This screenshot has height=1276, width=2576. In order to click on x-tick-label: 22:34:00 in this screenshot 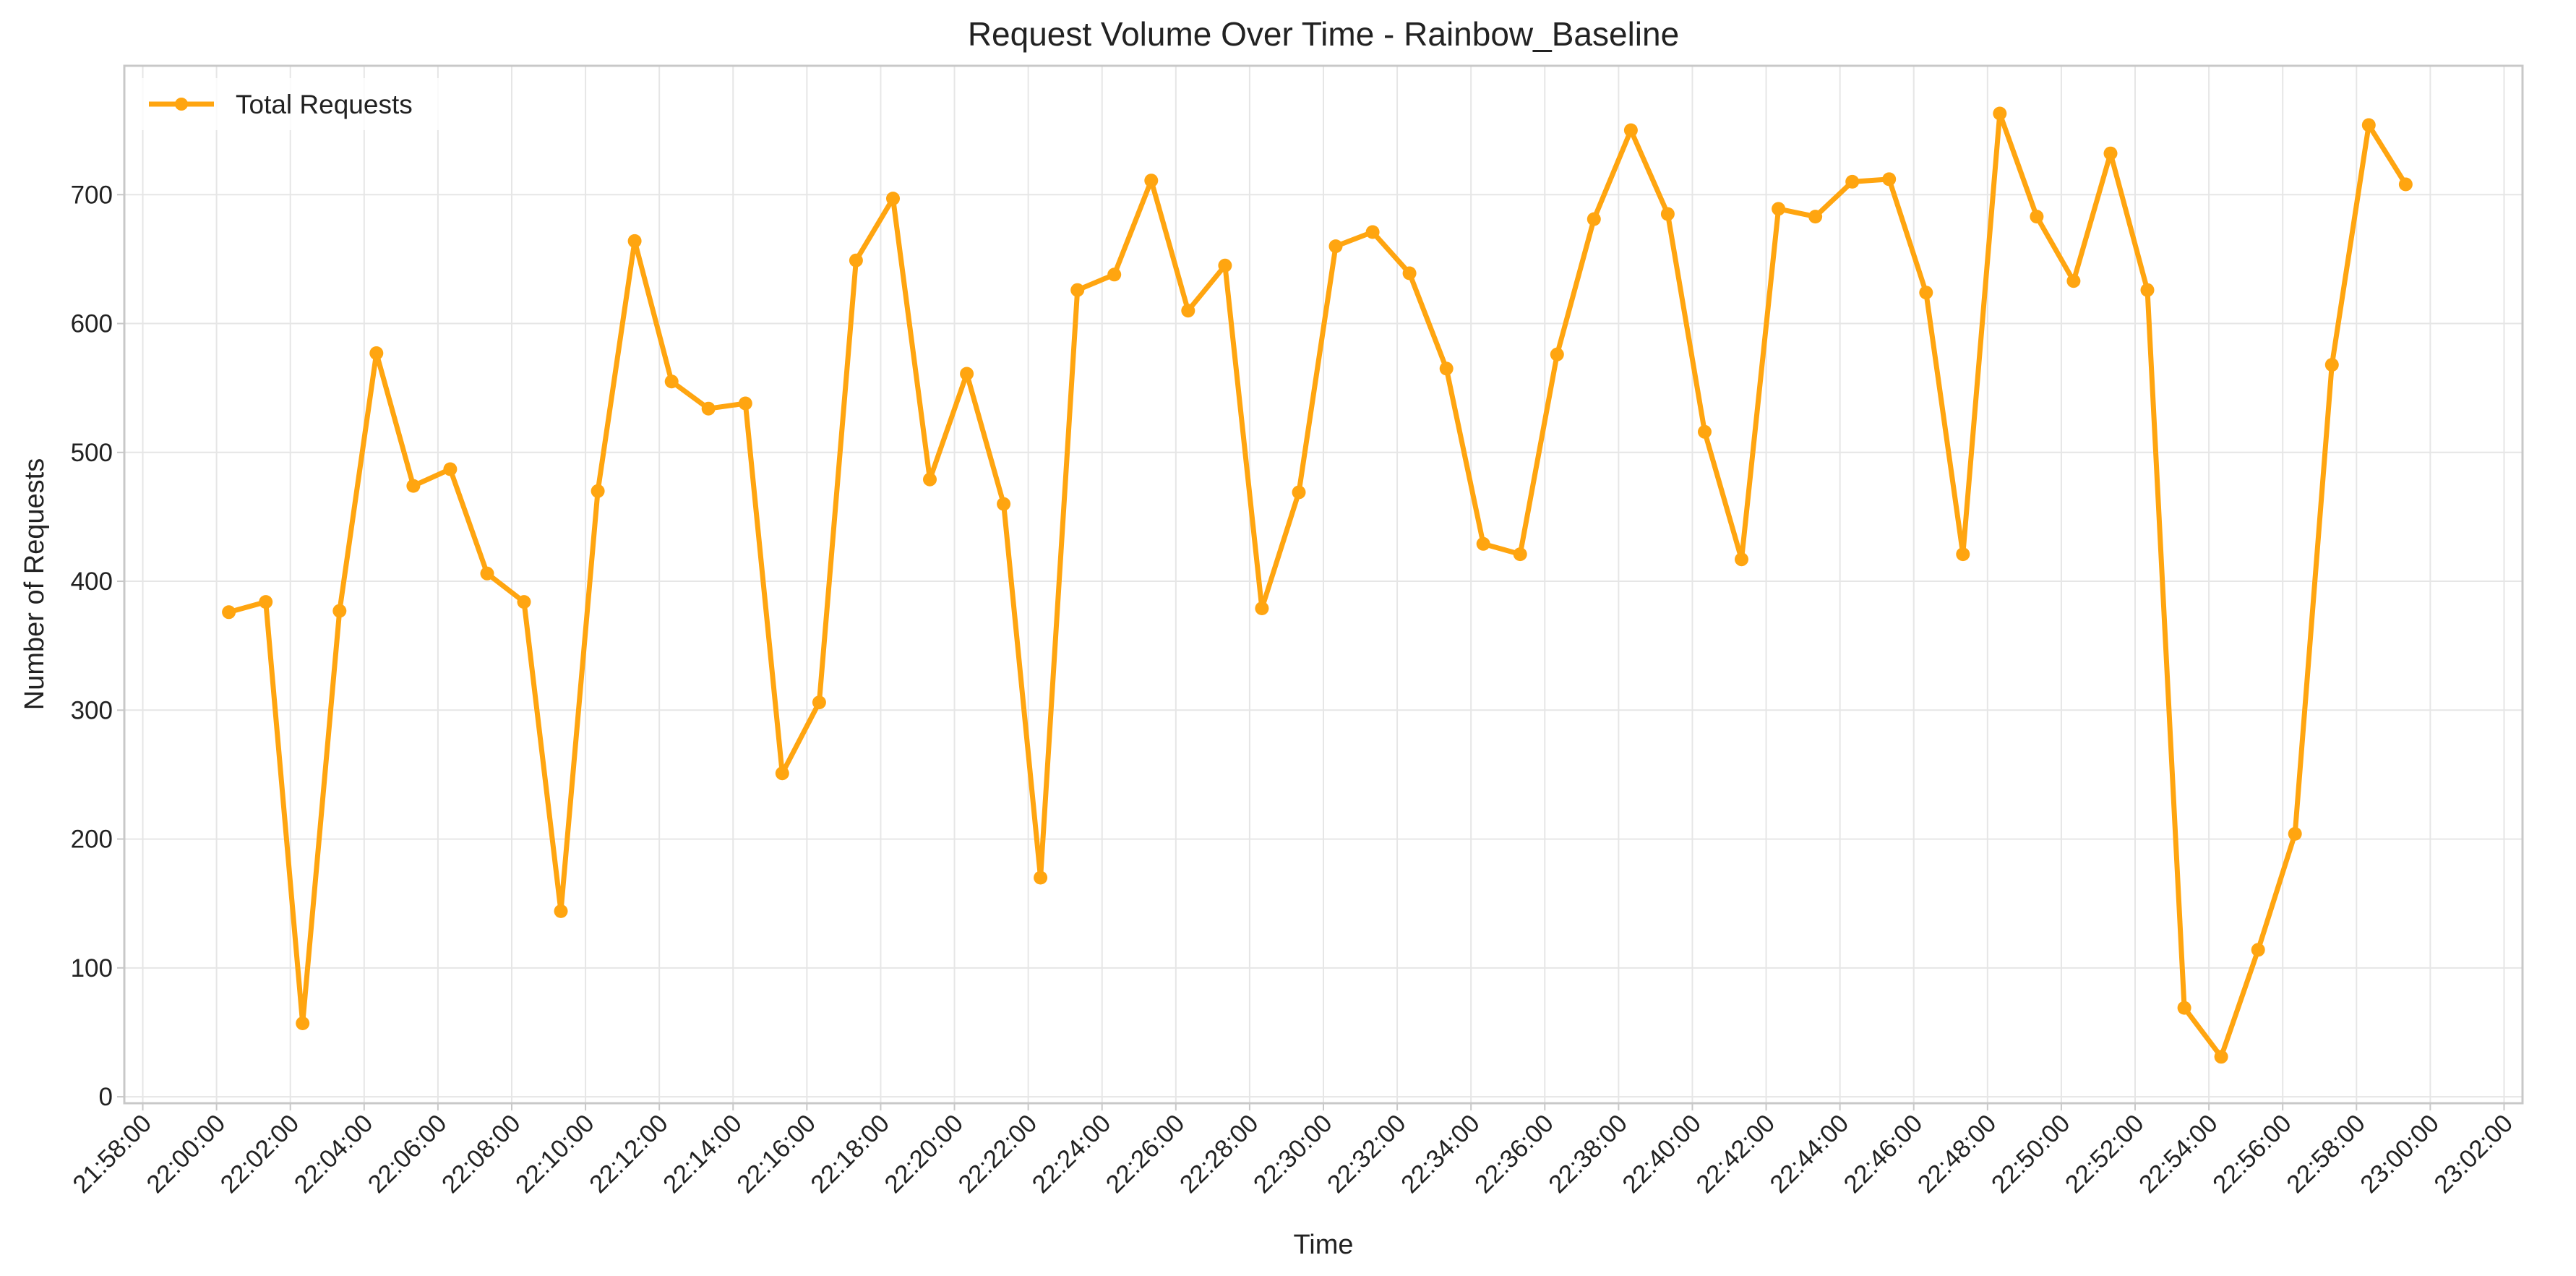, I will do `click(1440, 1154)`.